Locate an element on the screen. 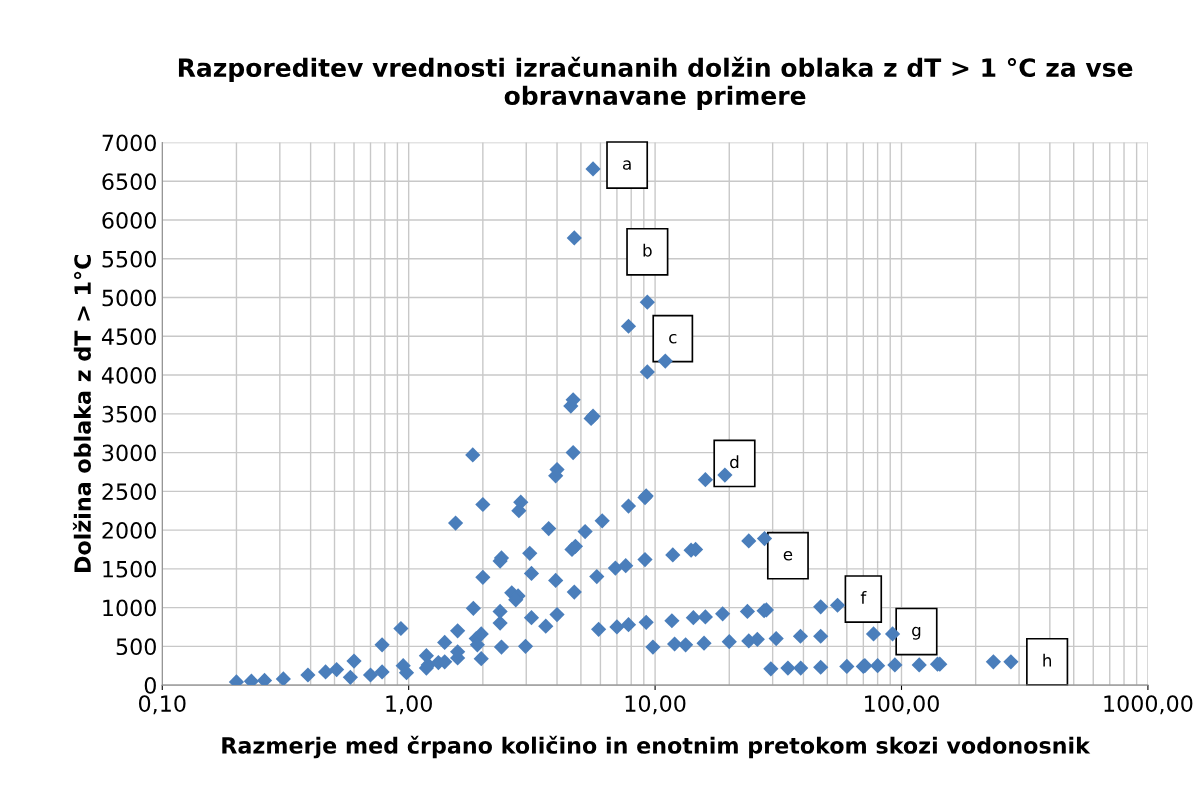  annotation: c is located at coordinates (673, 338).